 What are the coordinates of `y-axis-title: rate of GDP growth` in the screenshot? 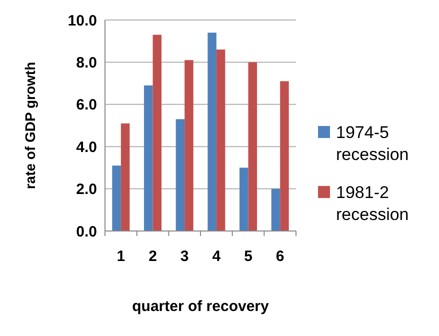 It's located at (30, 126).